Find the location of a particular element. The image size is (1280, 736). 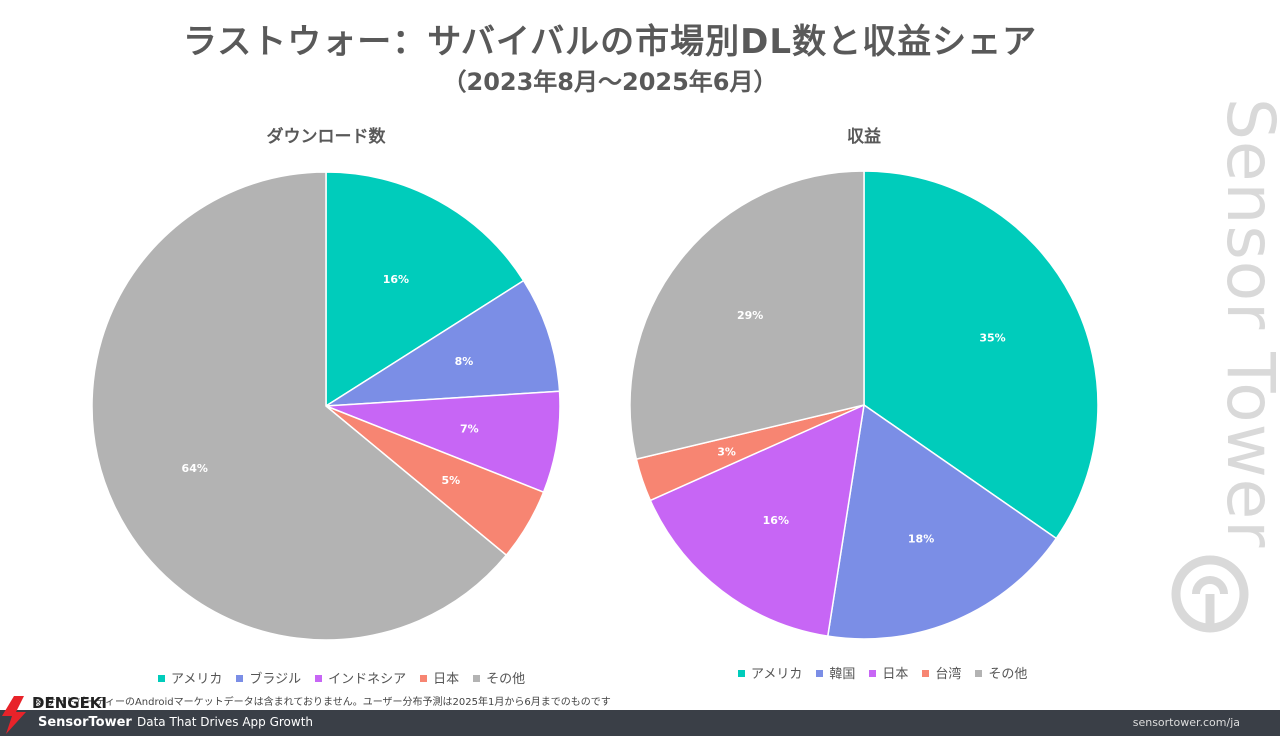

watermark-text: Sensor Tower is located at coordinates (1246, 323).